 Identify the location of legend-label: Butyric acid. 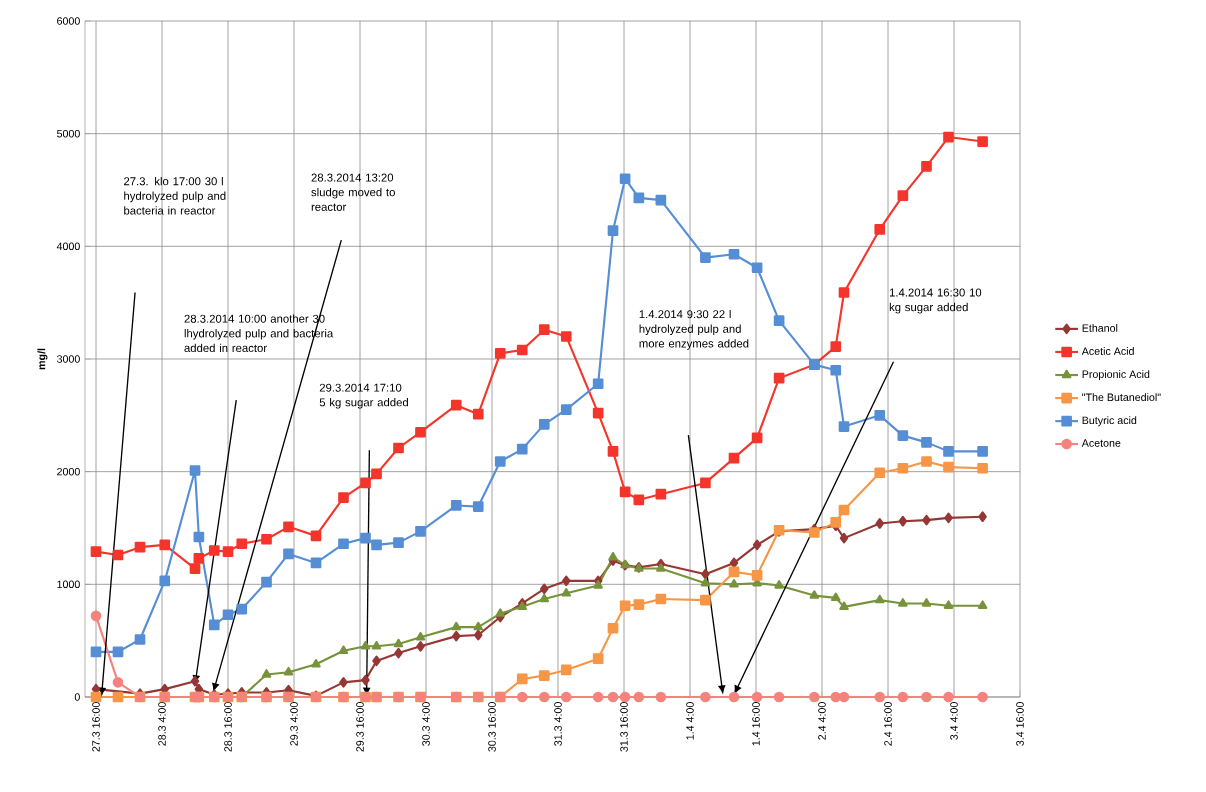
(1109, 421).